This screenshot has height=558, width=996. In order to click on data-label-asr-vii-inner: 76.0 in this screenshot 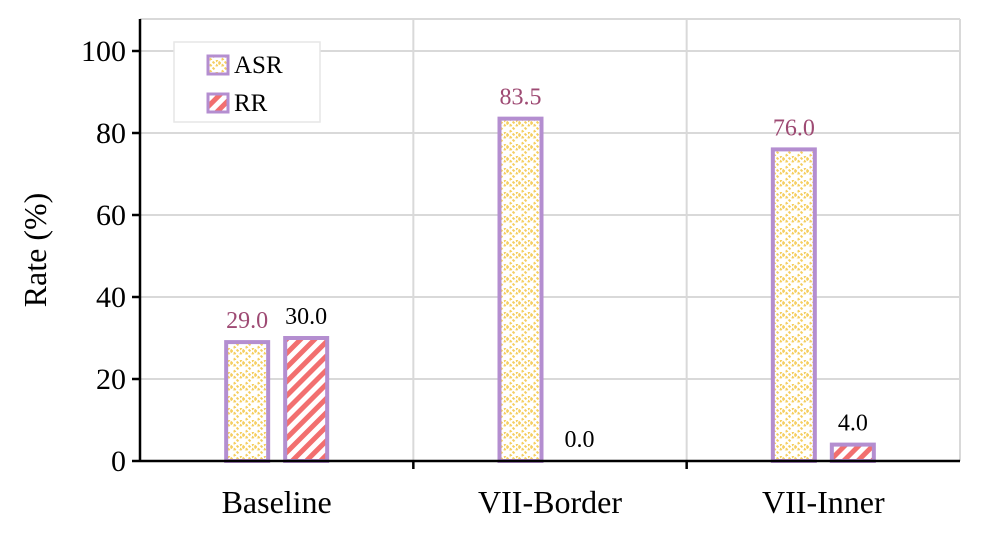, I will do `click(794, 128)`.